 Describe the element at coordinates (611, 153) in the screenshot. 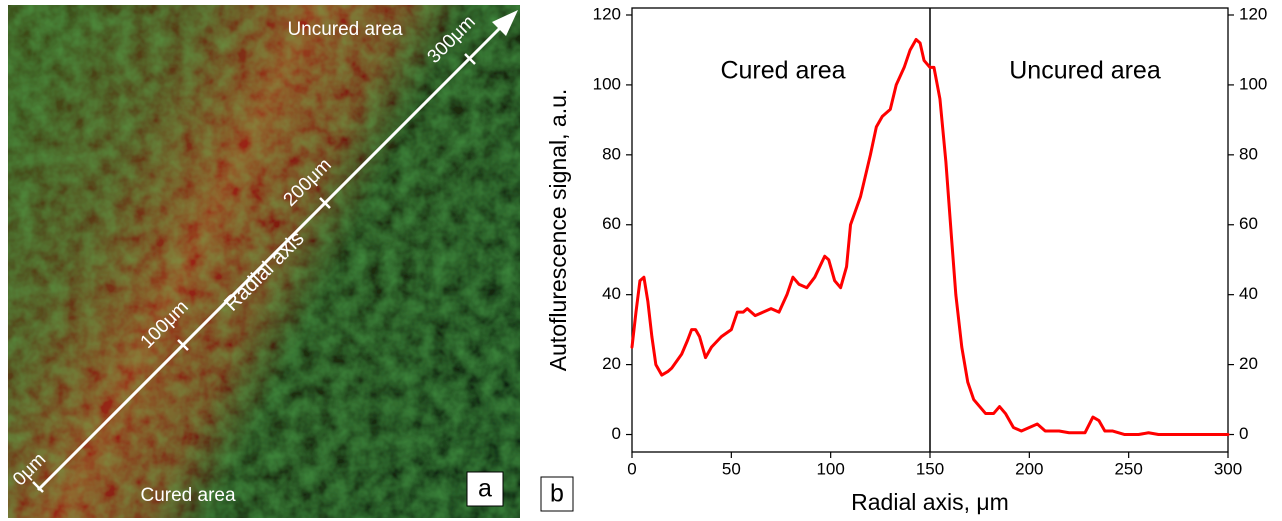

I see `y-tick-label: 80` at that location.